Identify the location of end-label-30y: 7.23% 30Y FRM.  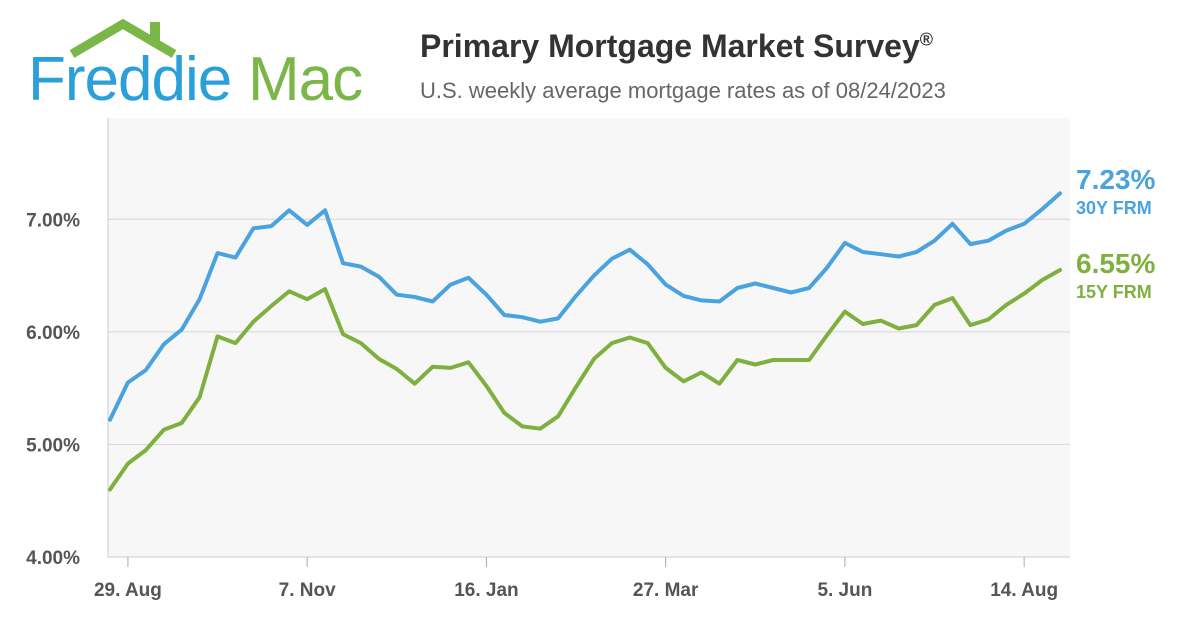
(1115, 191).